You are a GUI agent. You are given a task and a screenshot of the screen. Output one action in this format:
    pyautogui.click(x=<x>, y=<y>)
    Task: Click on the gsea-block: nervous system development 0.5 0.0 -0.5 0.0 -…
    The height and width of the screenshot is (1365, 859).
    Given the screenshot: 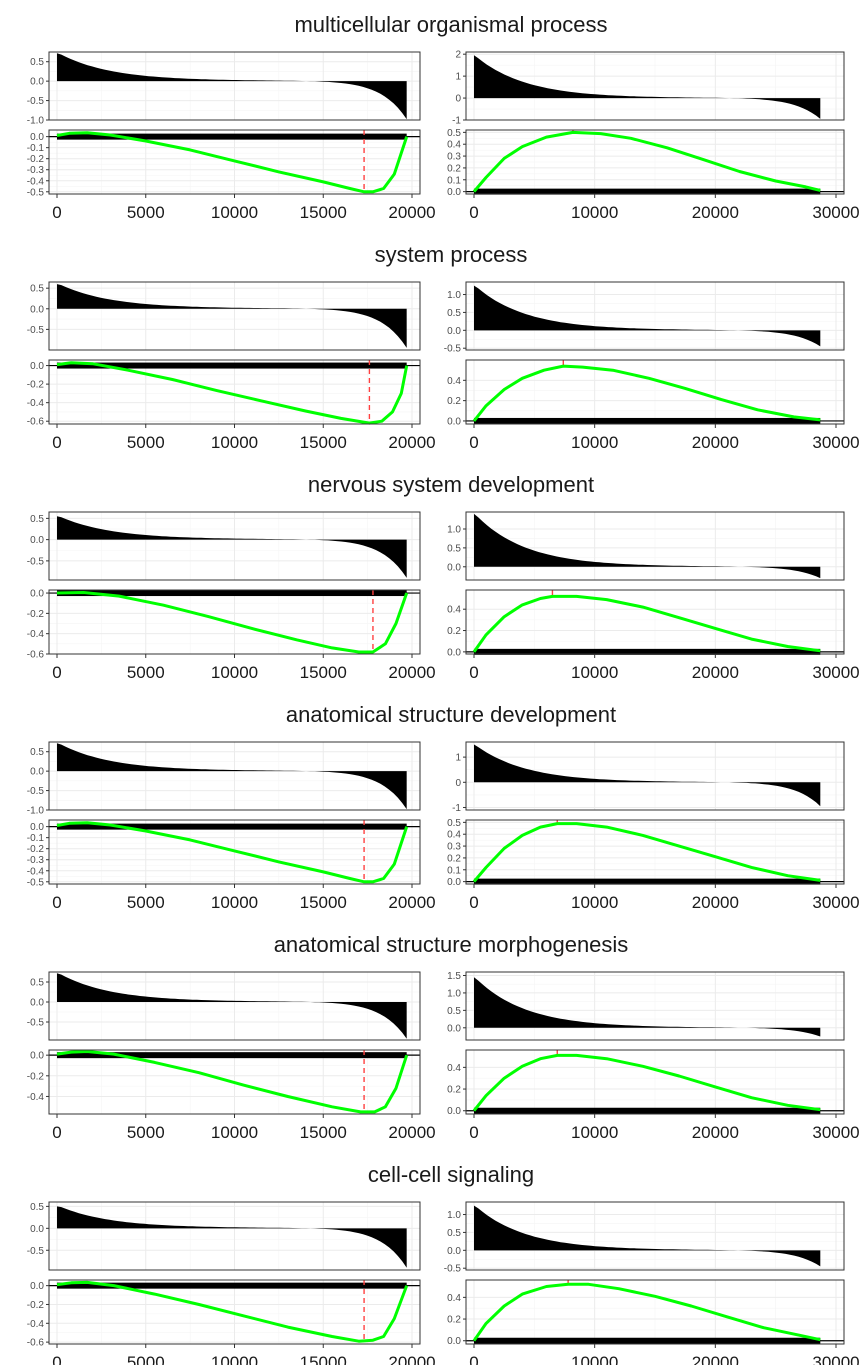 What is the action you would take?
    pyautogui.click(x=443, y=577)
    